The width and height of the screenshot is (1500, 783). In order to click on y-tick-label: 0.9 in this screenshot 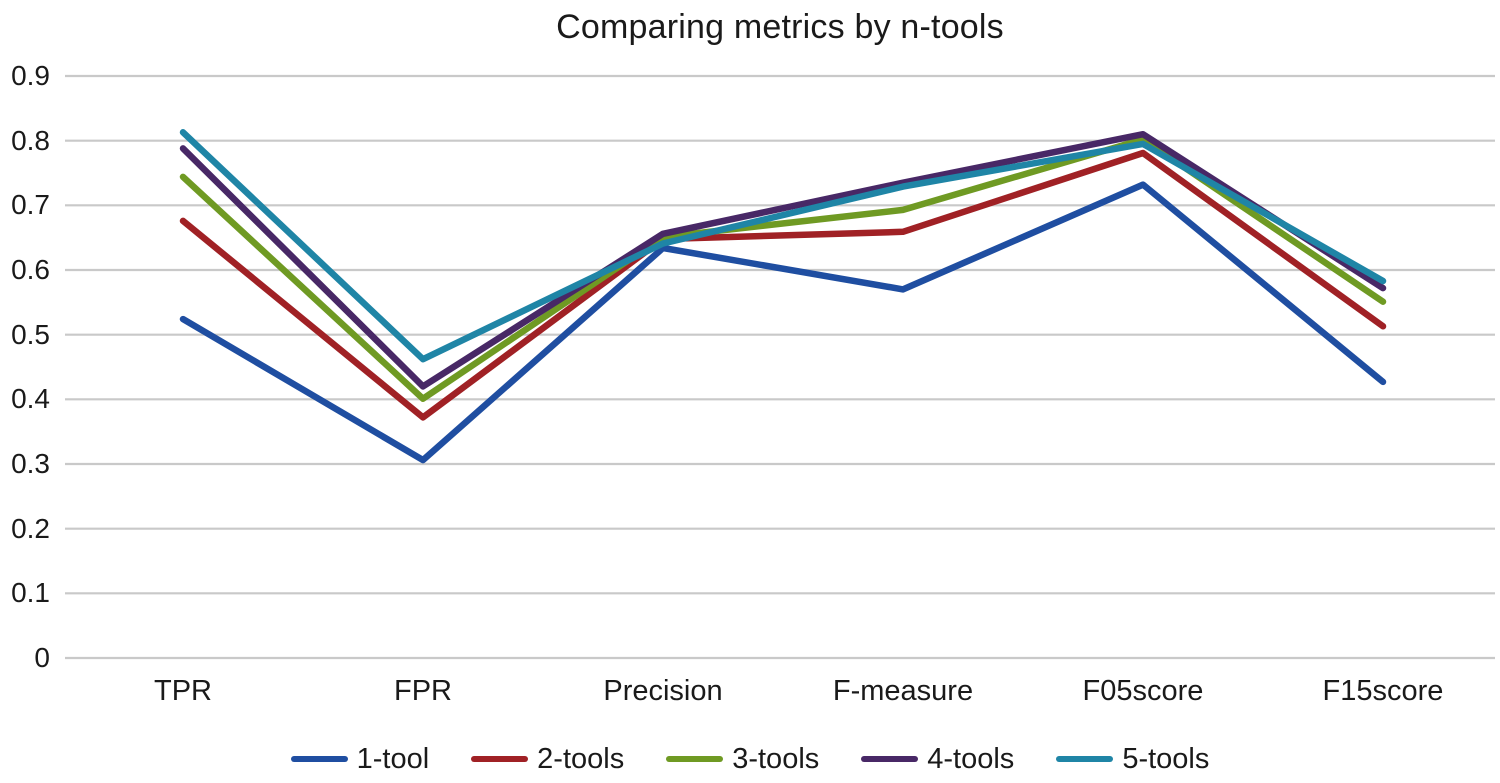, I will do `click(30, 75)`.